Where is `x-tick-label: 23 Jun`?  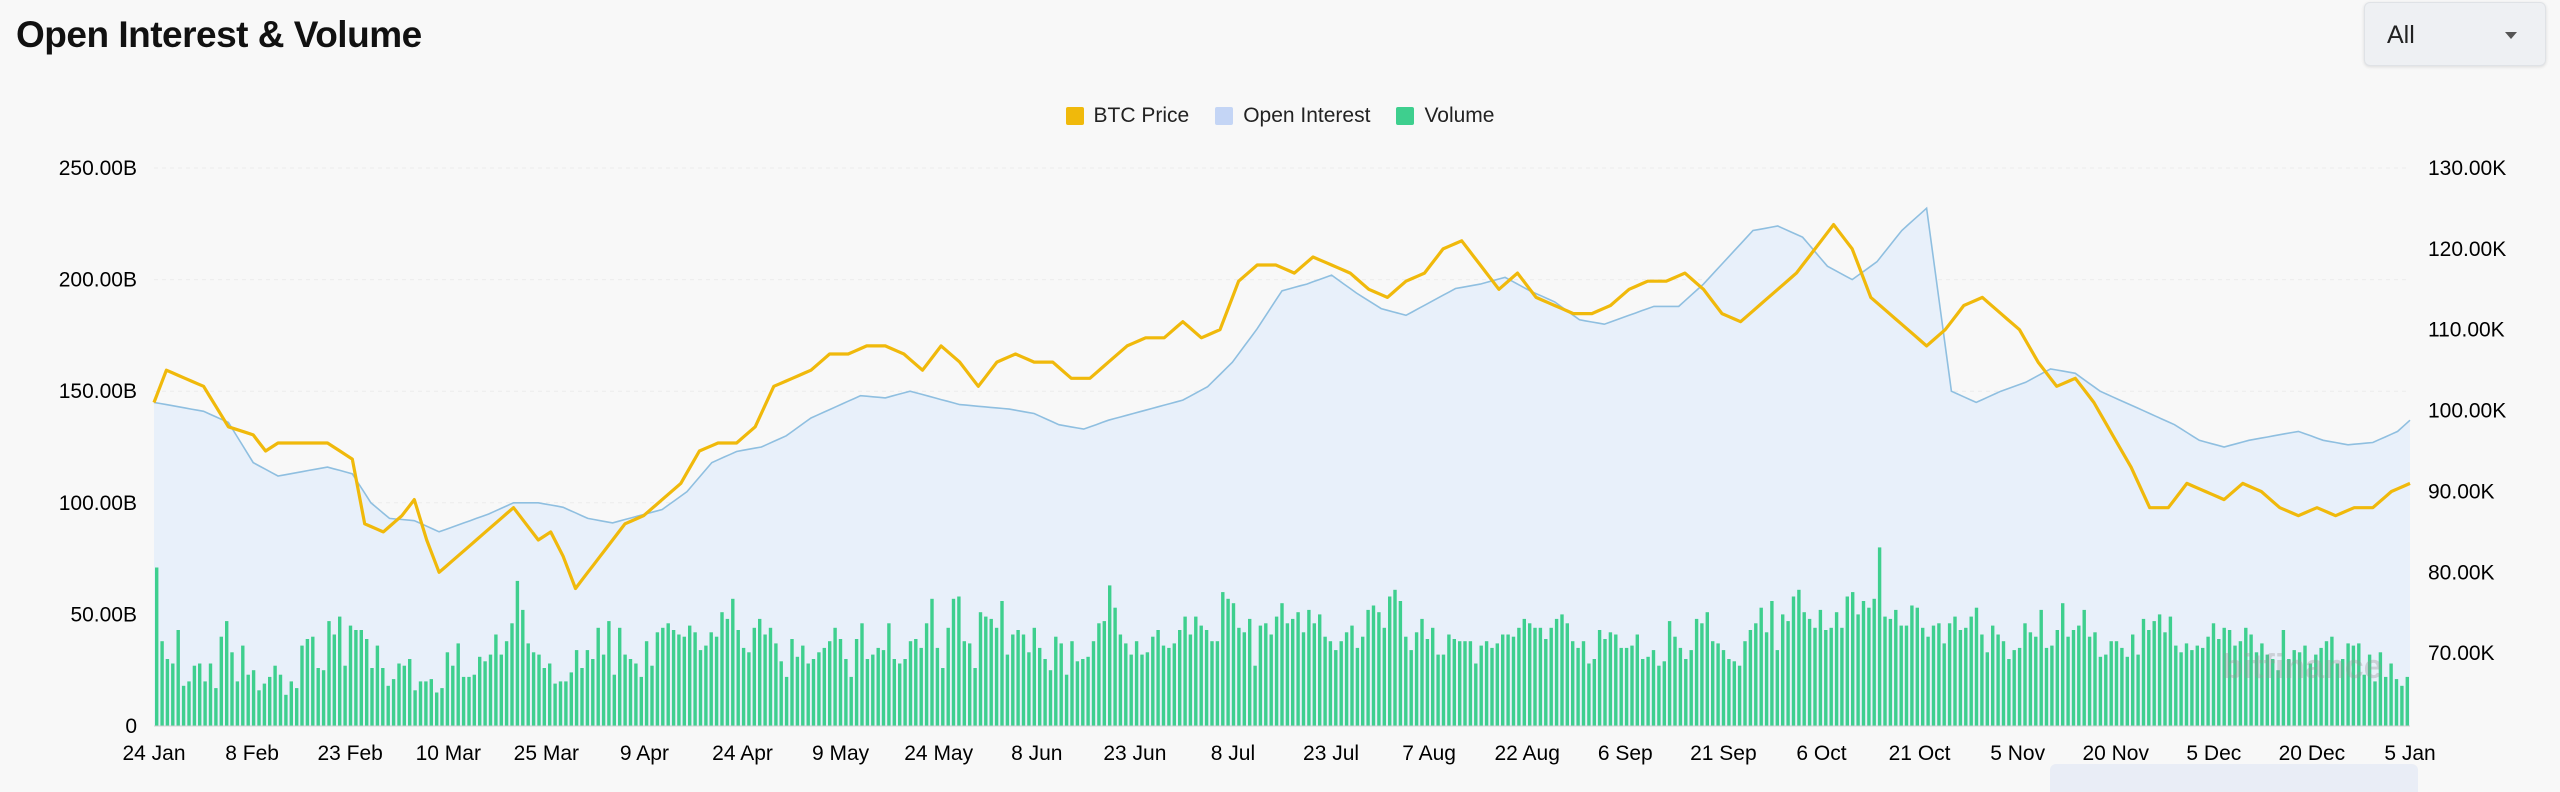 x-tick-label: 23 Jun is located at coordinates (1134, 753).